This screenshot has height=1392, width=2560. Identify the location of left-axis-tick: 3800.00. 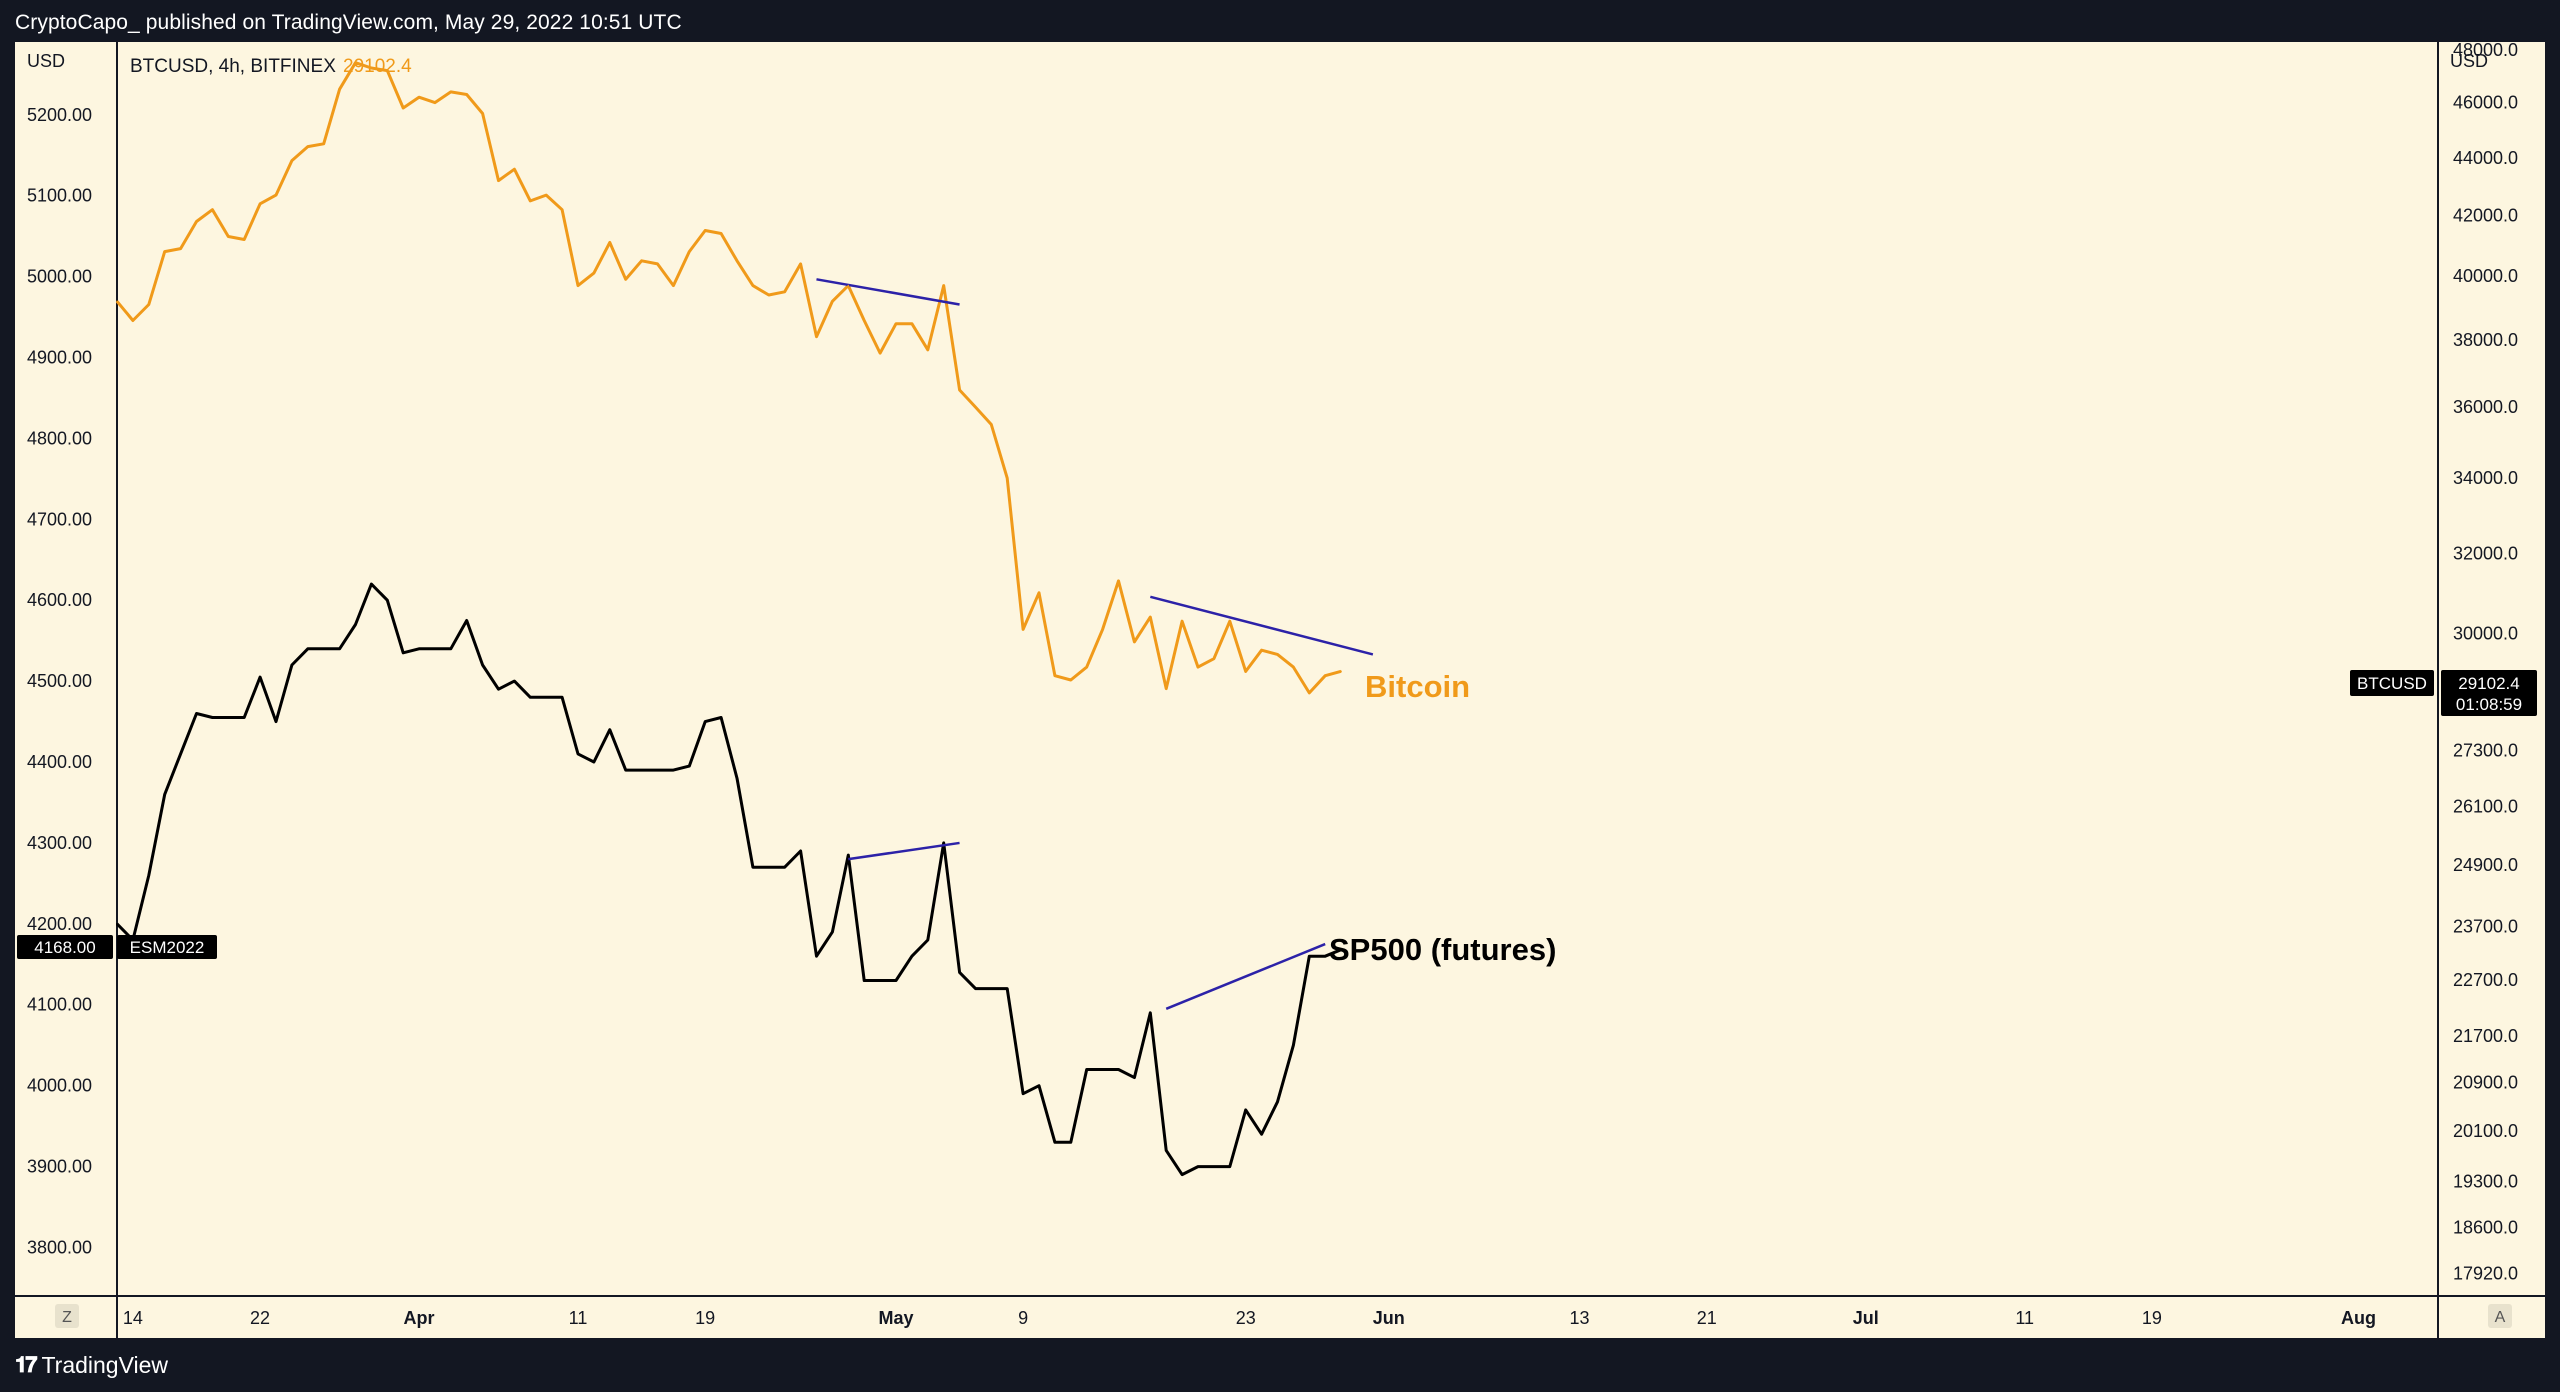
(59, 1247).